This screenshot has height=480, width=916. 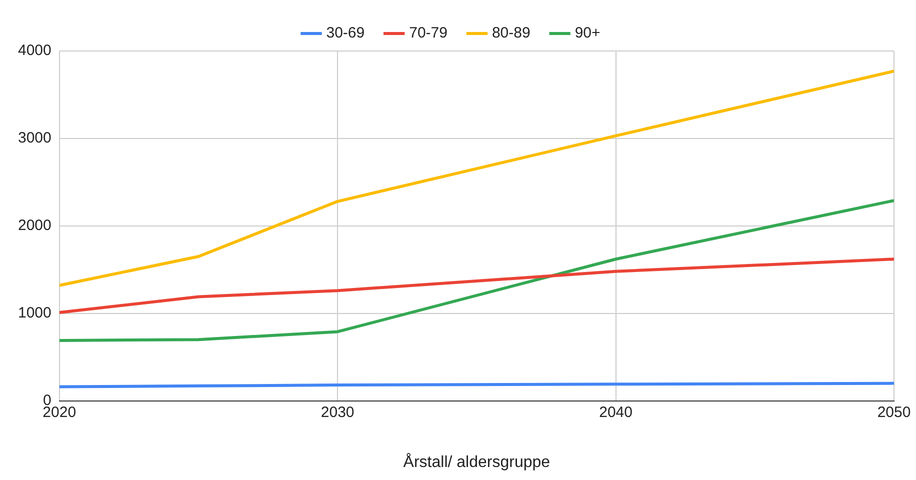 What do you see at coordinates (35, 138) in the screenshot?
I see `y-tick-label: 3000` at bounding box center [35, 138].